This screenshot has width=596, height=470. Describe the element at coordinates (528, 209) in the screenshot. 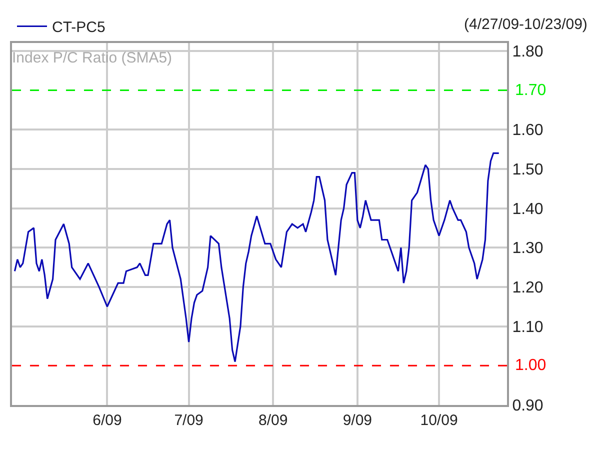

I see `y-tick-label: 1.40` at that location.